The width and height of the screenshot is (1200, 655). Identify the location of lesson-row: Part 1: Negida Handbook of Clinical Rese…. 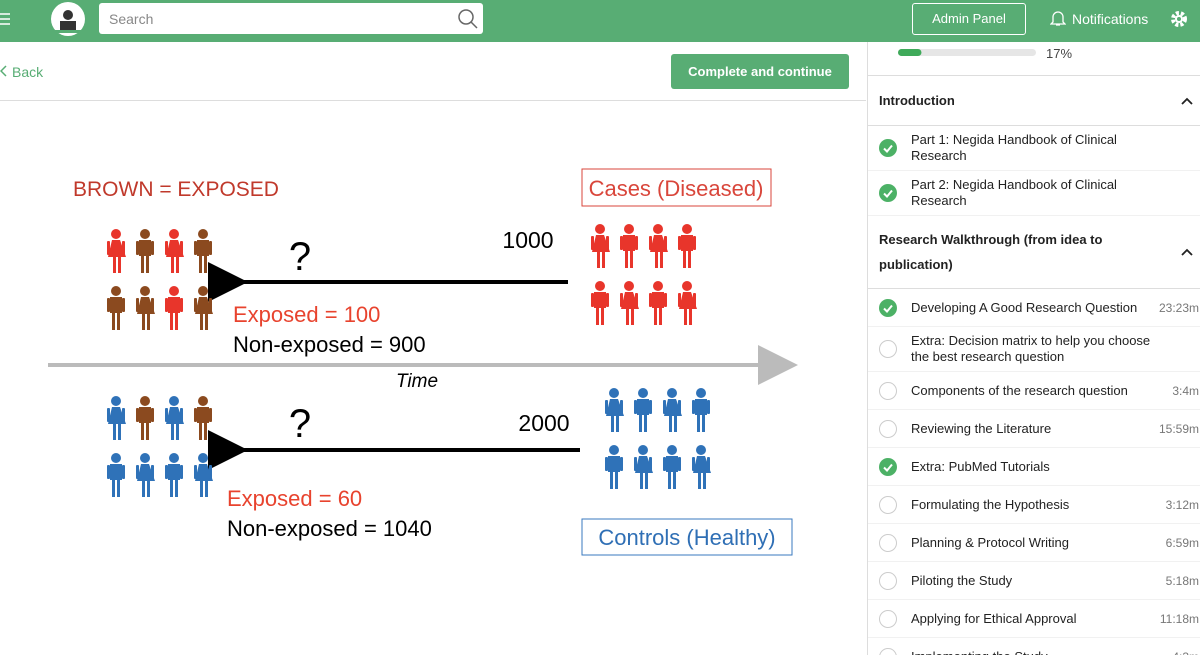
(1034, 148).